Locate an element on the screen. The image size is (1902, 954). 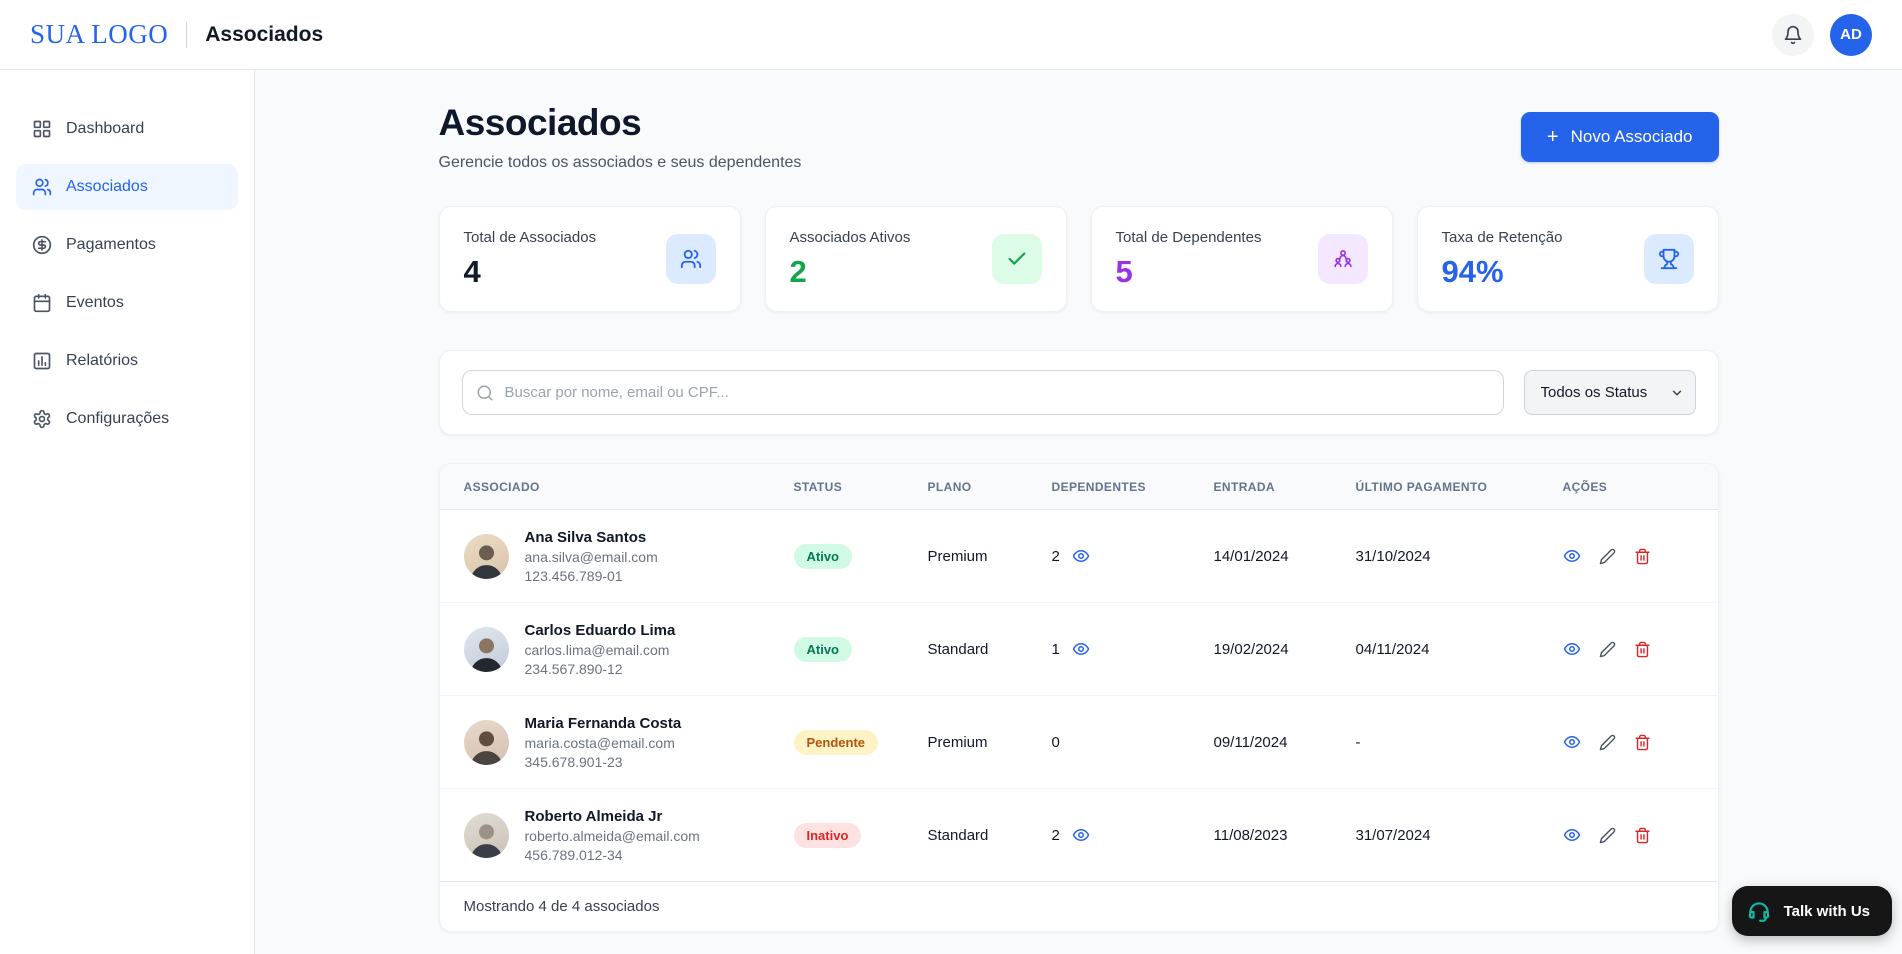
search-filter-panel: Todos os Status is located at coordinates (1078, 392).